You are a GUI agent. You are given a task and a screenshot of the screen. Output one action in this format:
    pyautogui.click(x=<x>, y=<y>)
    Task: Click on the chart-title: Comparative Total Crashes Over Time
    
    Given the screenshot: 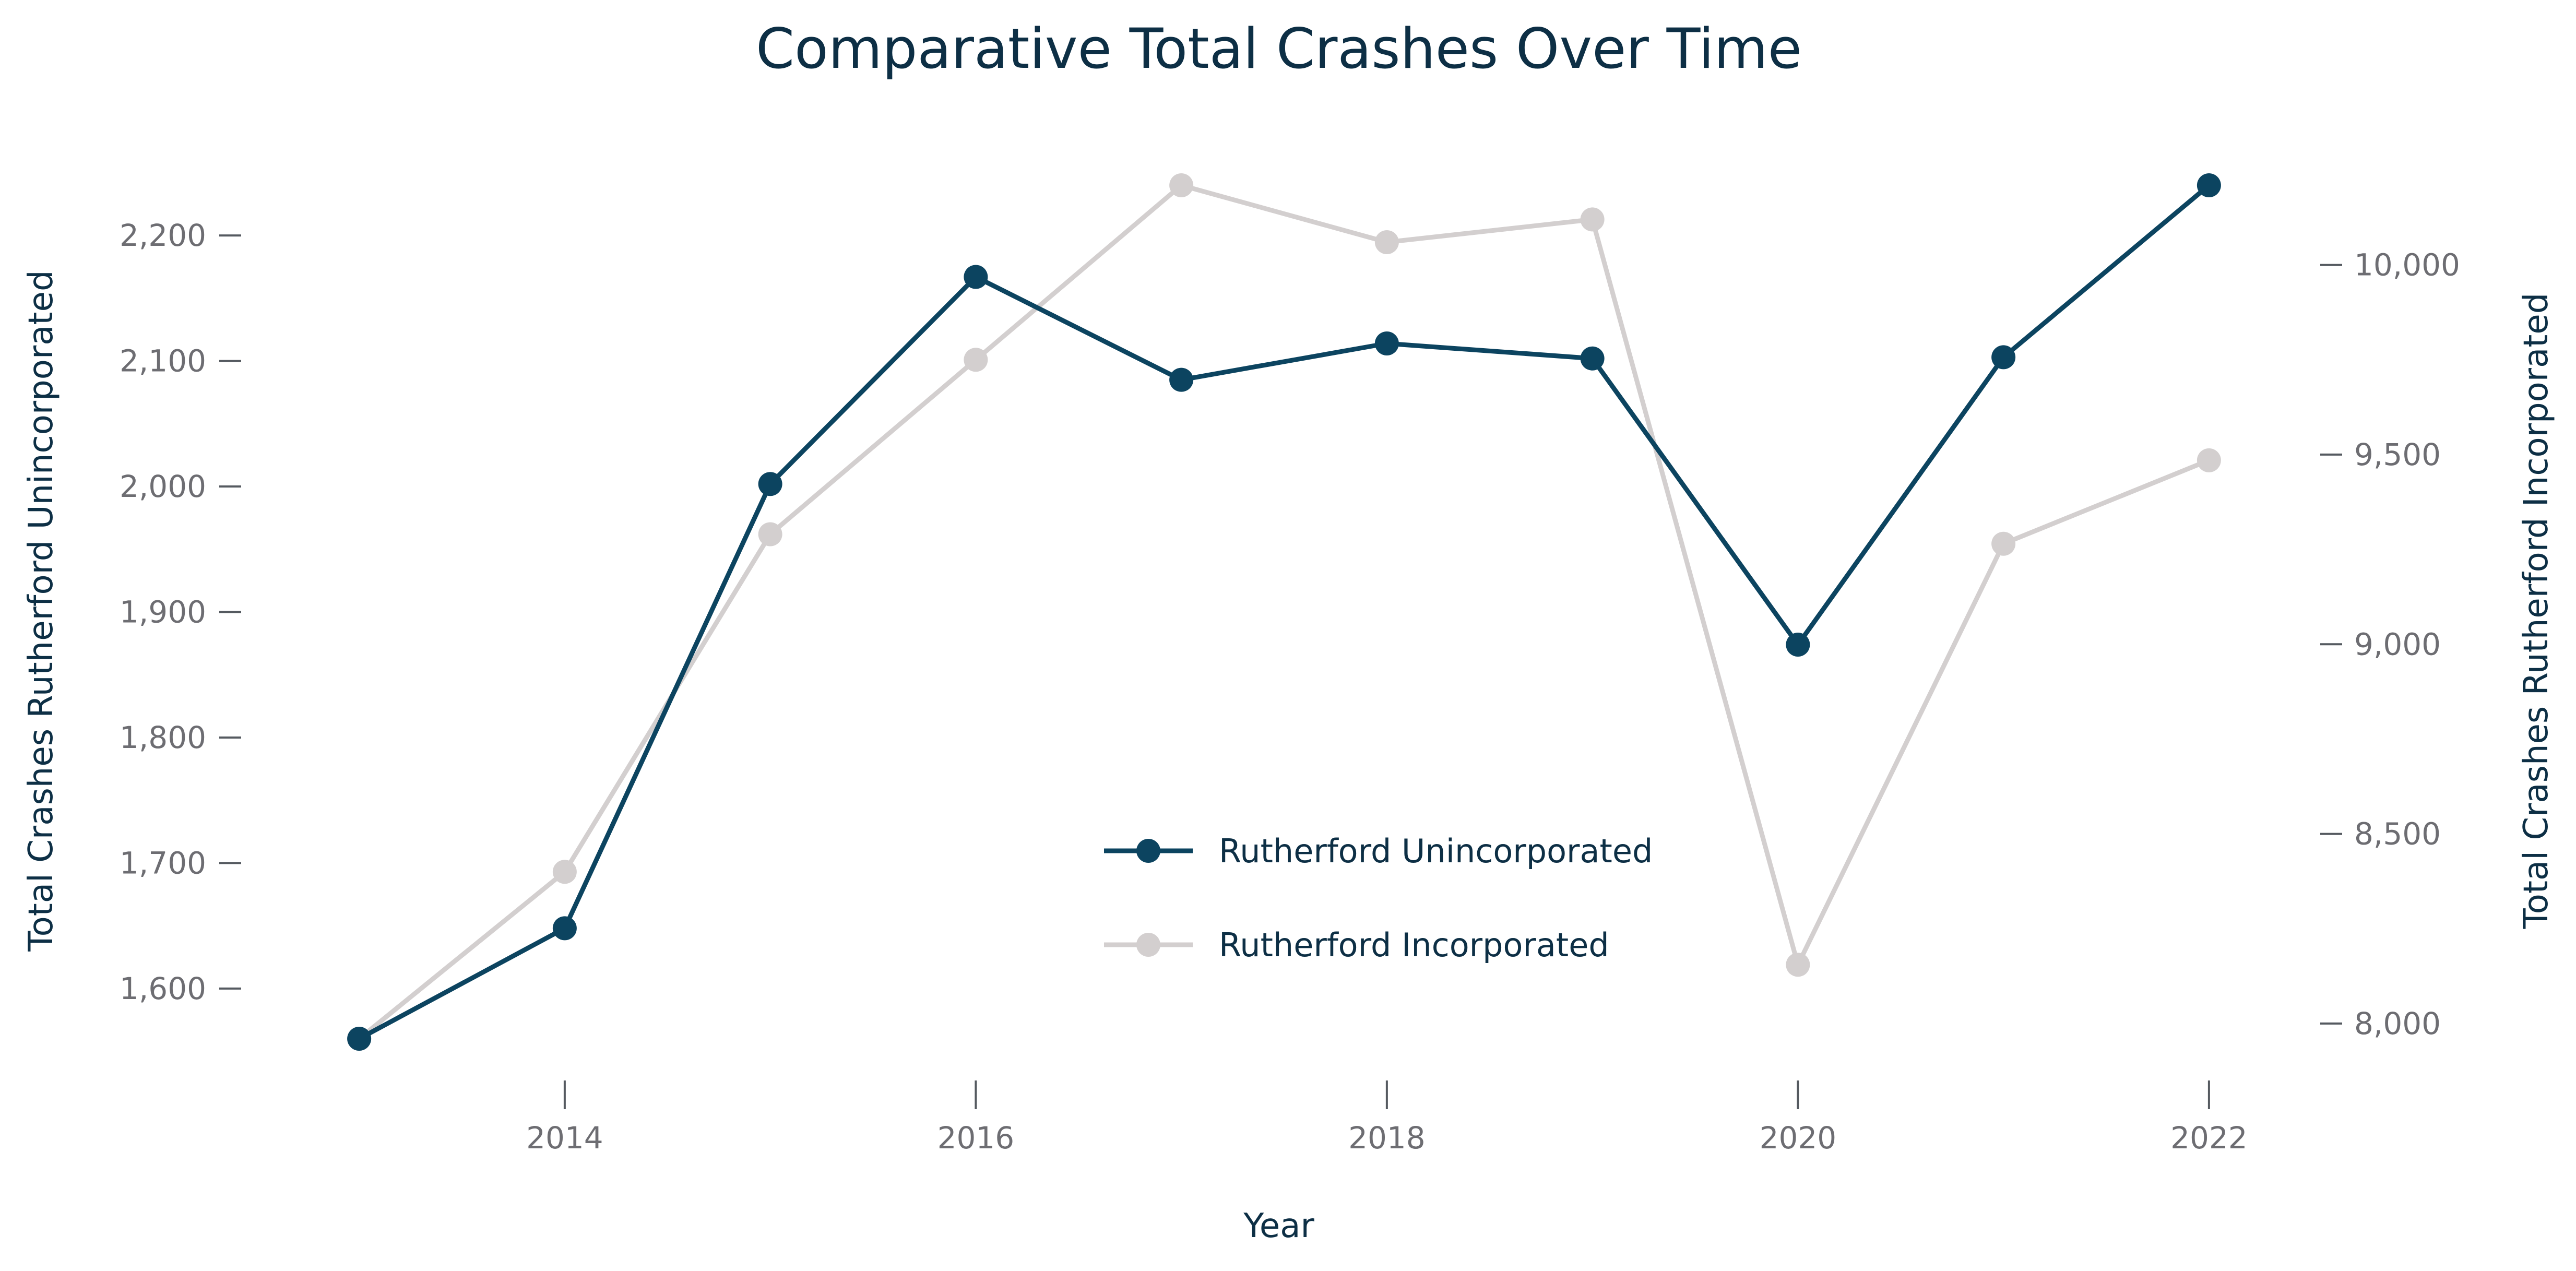 What is the action you would take?
    pyautogui.click(x=1279, y=49)
    